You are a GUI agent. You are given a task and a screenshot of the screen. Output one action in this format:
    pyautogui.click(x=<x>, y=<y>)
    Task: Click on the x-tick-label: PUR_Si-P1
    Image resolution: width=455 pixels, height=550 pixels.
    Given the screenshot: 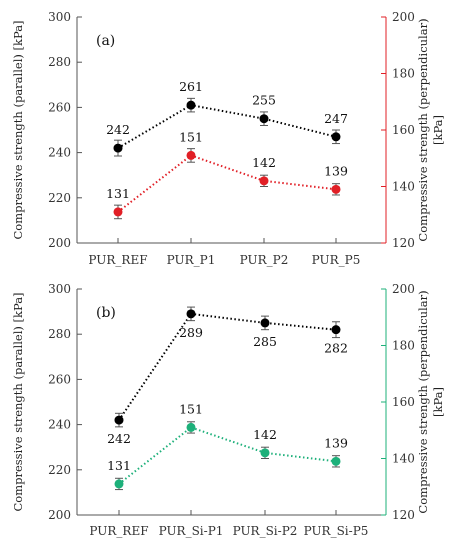 What is the action you would take?
    pyautogui.click(x=191, y=531)
    